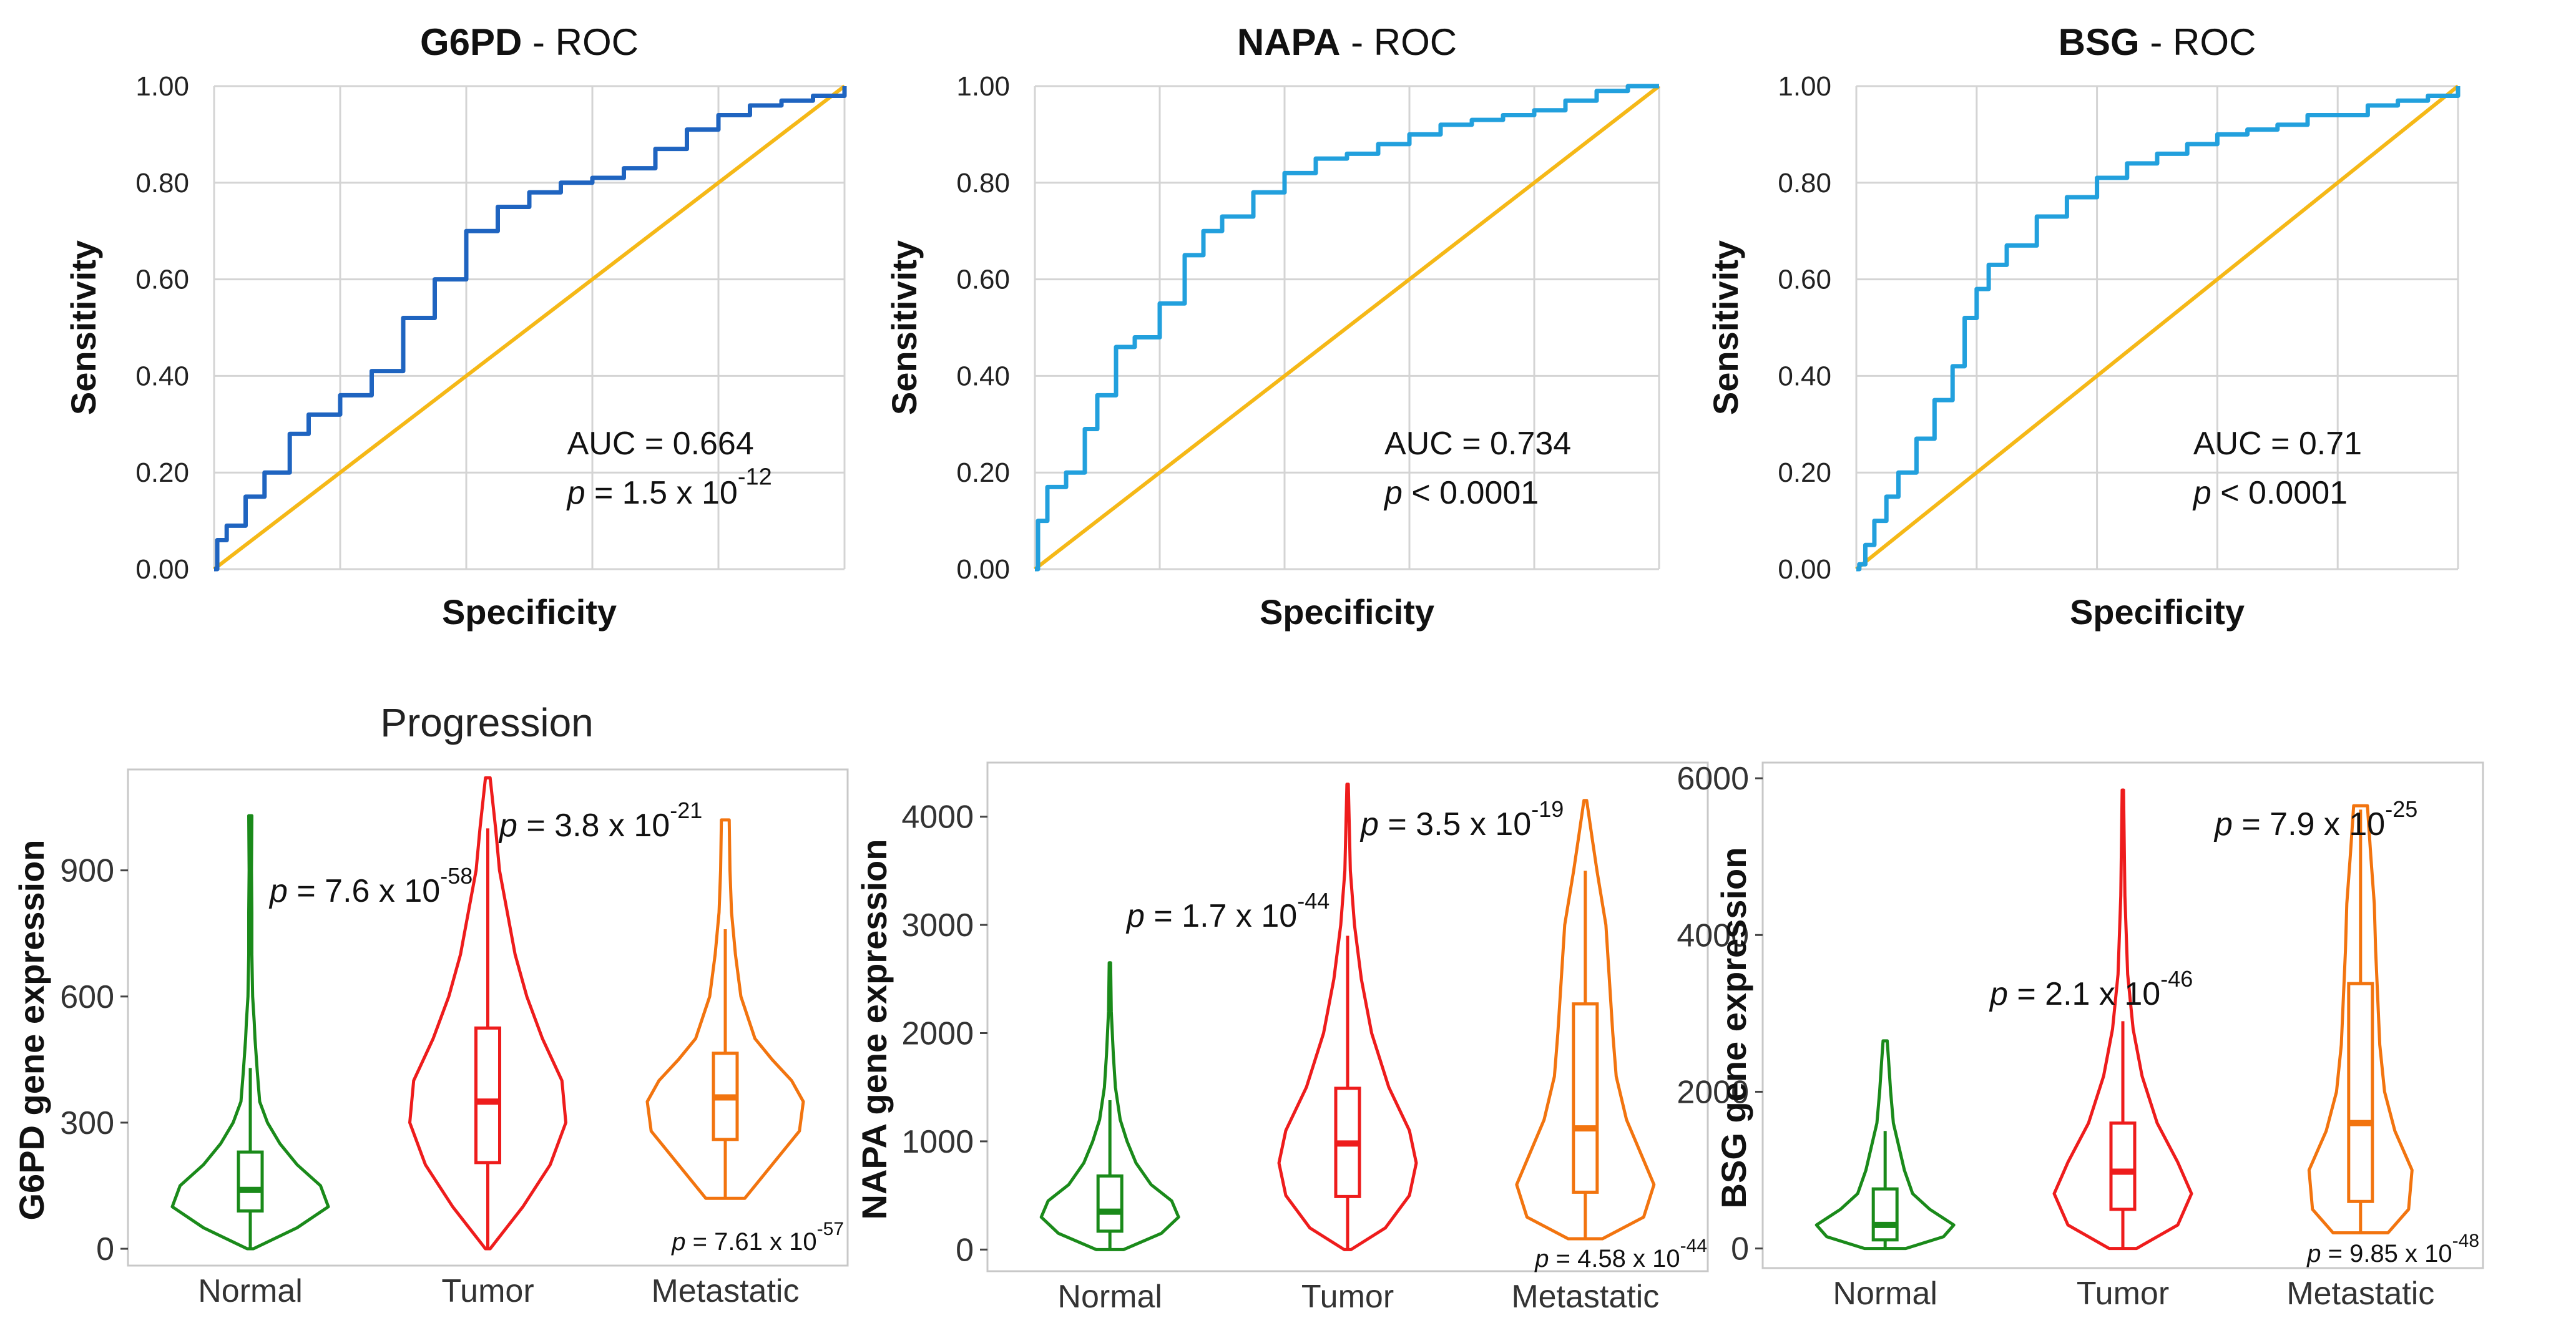 This screenshot has height=1323, width=2576. Describe the element at coordinates (600, 821) in the screenshot. I see `violin-p-value: p = 3.8 x 10-21` at that location.